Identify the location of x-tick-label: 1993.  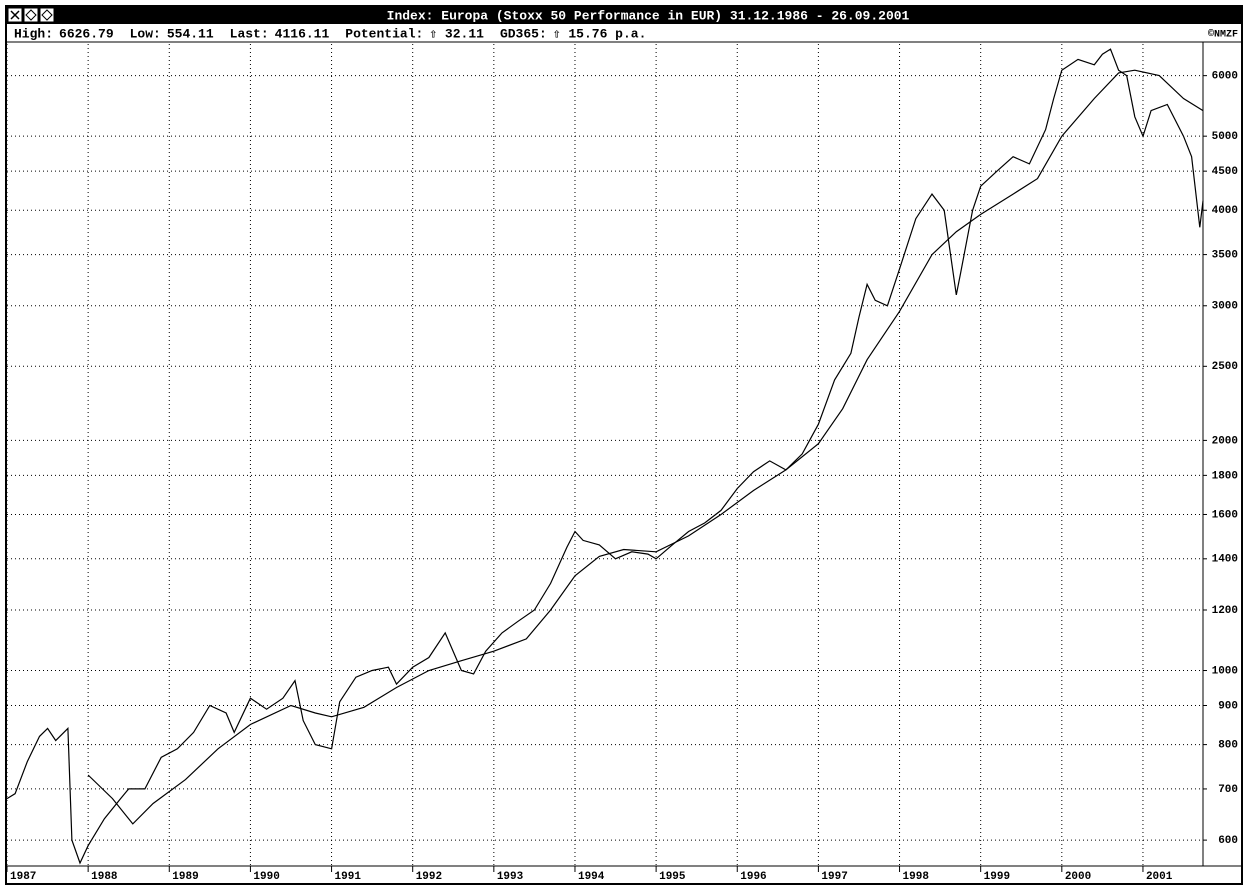
(510, 877).